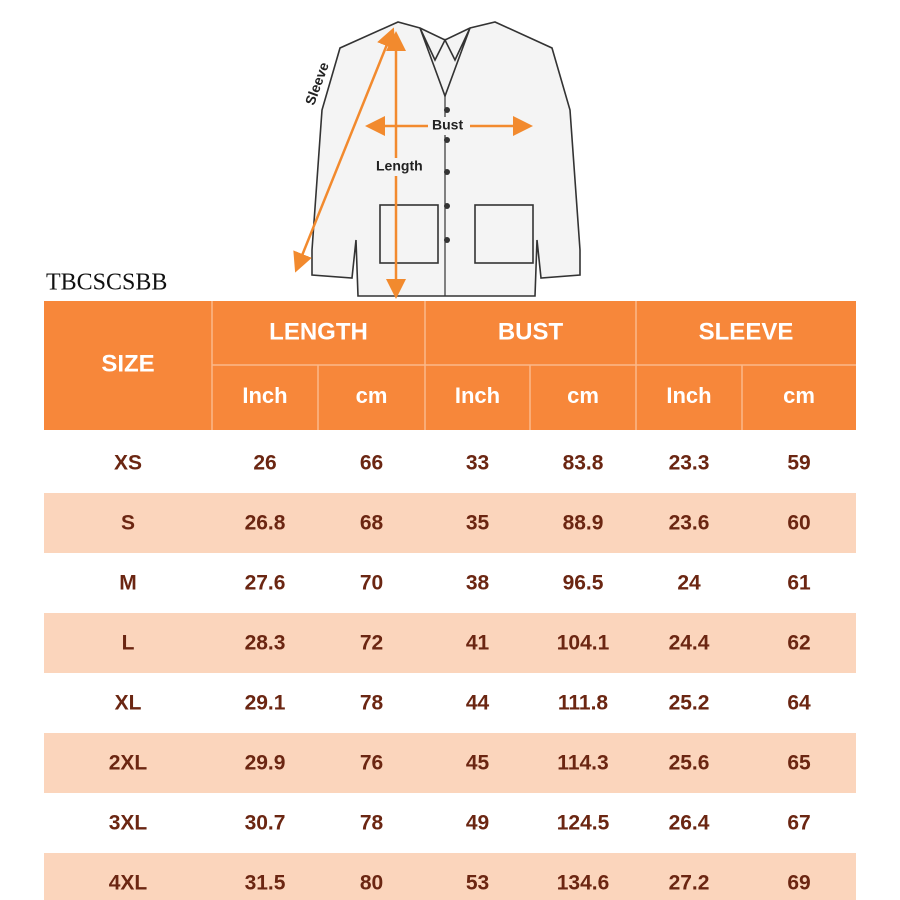  What do you see at coordinates (318, 331) in the screenshot?
I see `group-header: LENGTH` at bounding box center [318, 331].